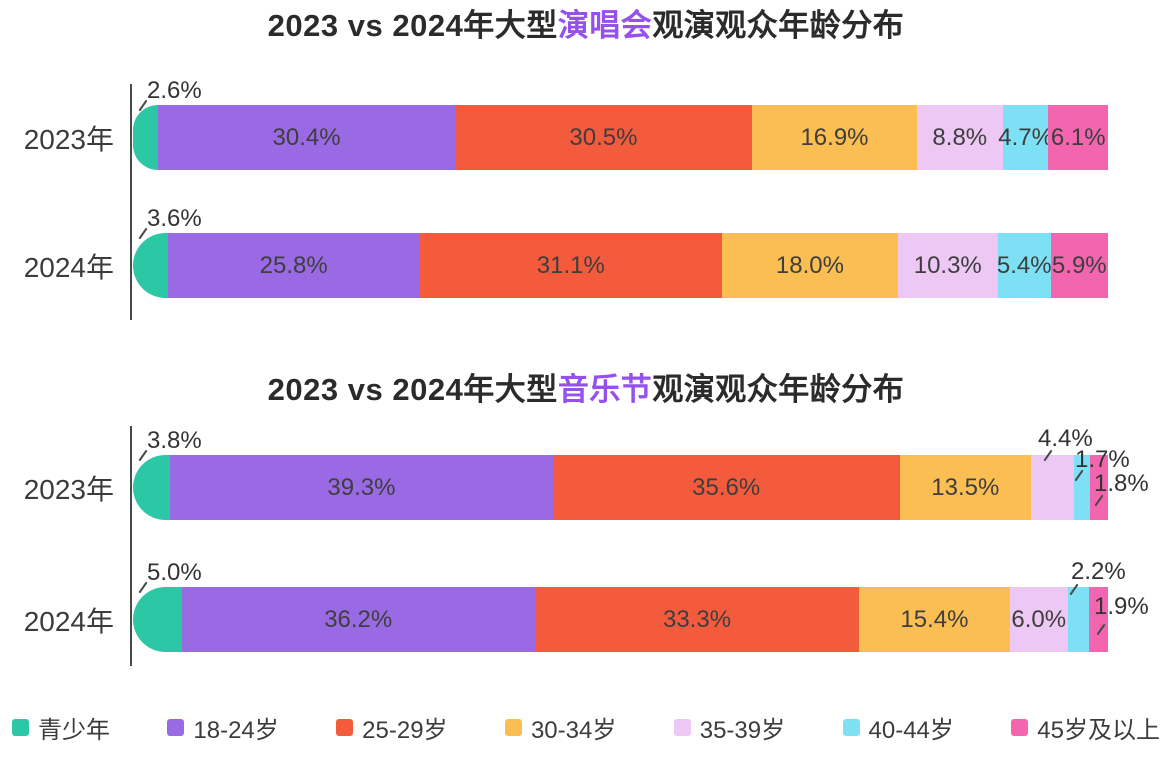 Image resolution: width=1172 pixels, height=760 pixels. I want to click on segment-value-label: 18.0%, so click(809, 265).